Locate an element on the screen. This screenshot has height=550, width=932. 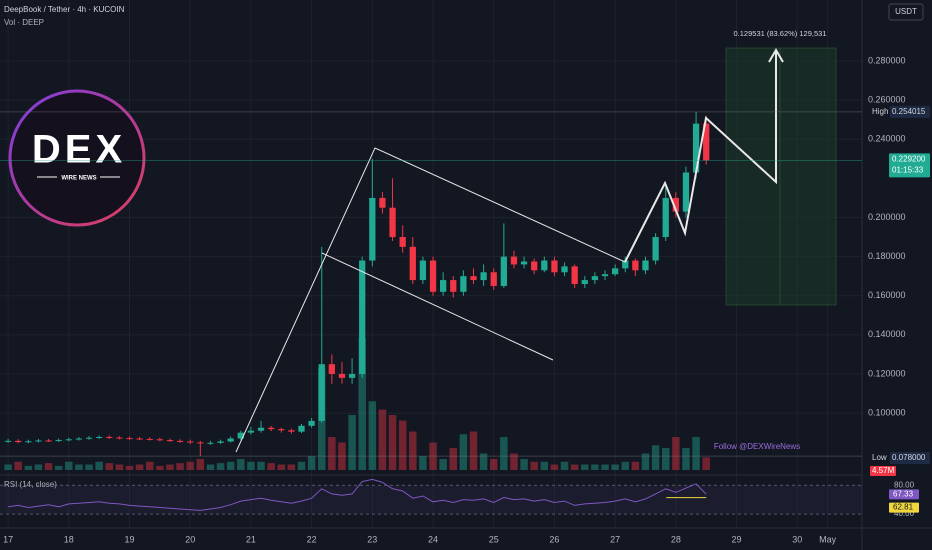
y-tick-label: 0.140000 is located at coordinates (887, 334).